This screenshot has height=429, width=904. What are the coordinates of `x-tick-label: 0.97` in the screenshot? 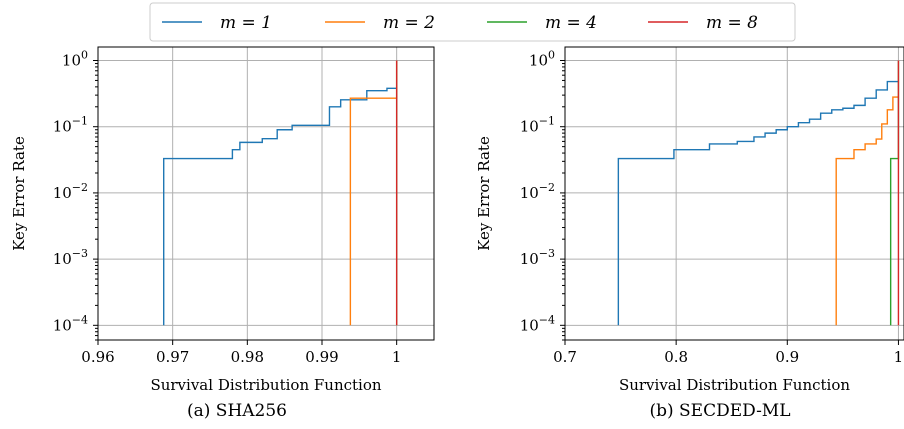 It's located at (172, 357).